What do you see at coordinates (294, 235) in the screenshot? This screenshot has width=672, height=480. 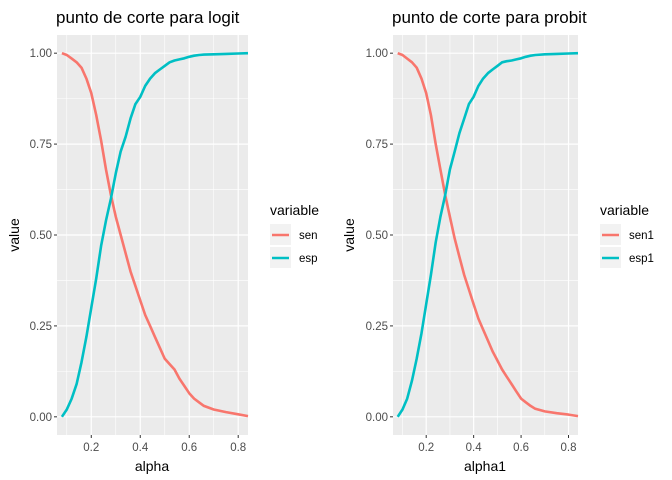 I see `legend: variable sen esp` at bounding box center [294, 235].